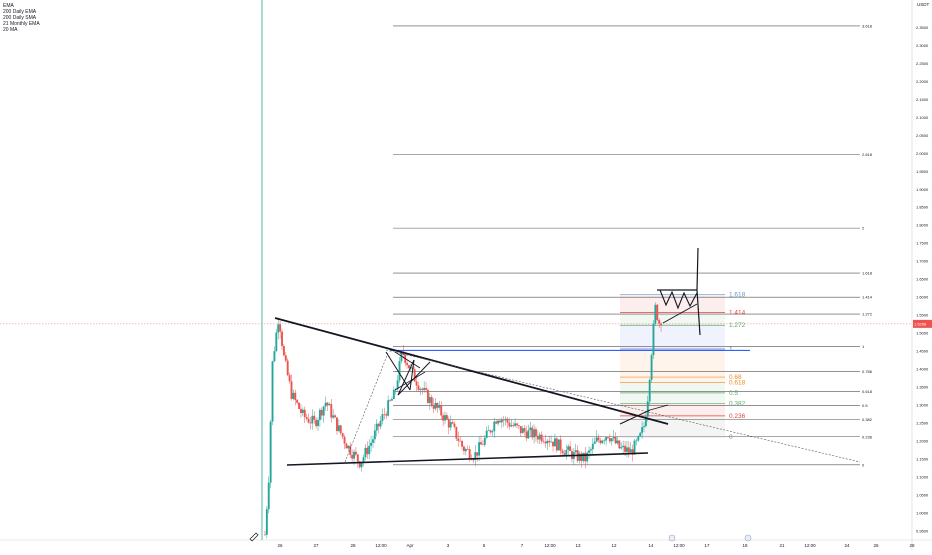  What do you see at coordinates (8, 6) in the screenshot?
I see `legend-ema: EMA` at bounding box center [8, 6].